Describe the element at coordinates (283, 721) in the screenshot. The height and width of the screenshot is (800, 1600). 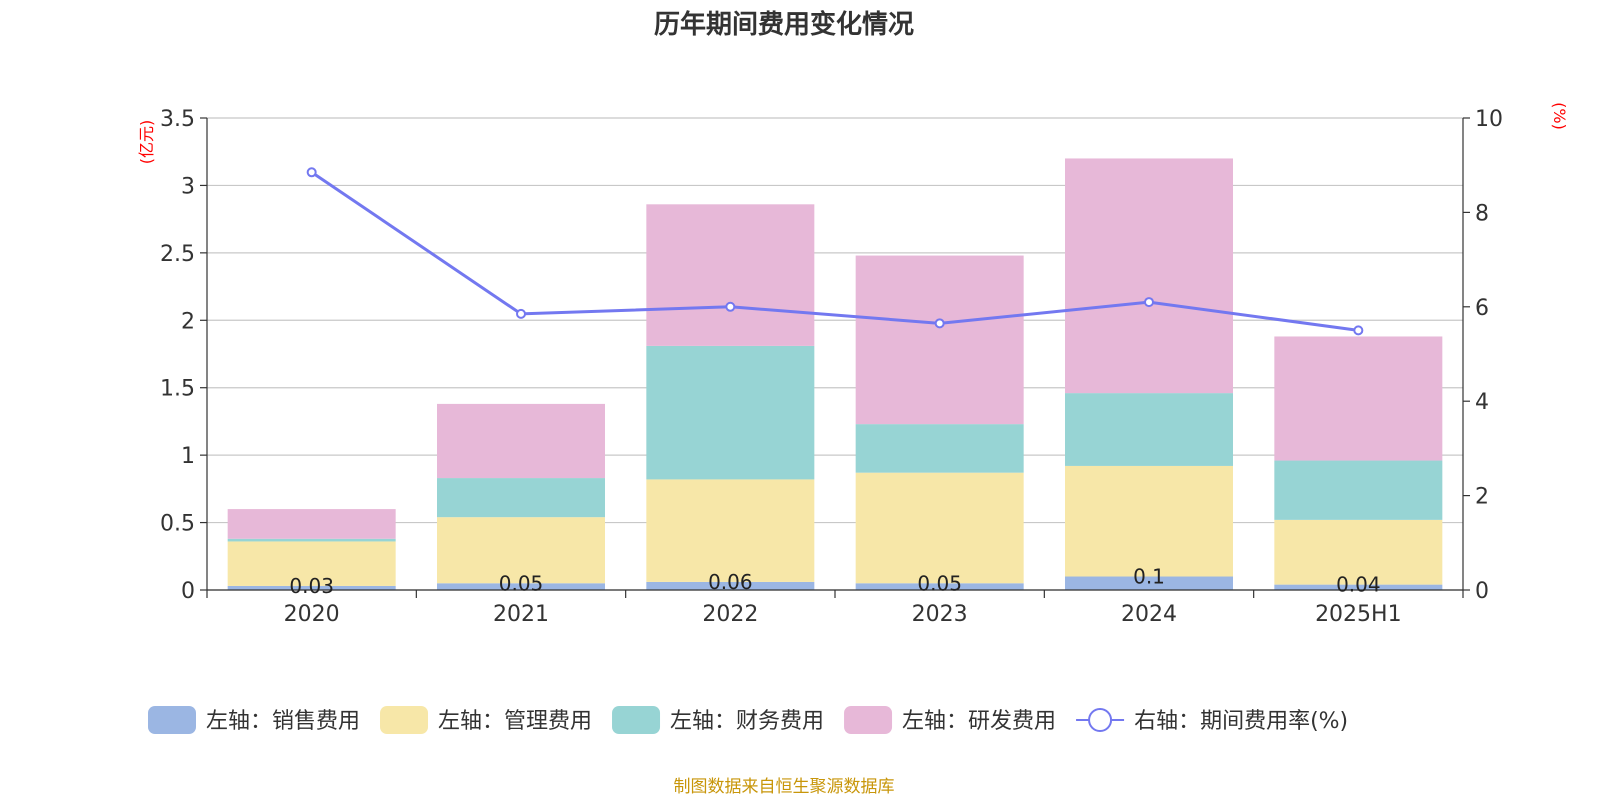
I see `legend-label: 左轴：销售费用` at that location.